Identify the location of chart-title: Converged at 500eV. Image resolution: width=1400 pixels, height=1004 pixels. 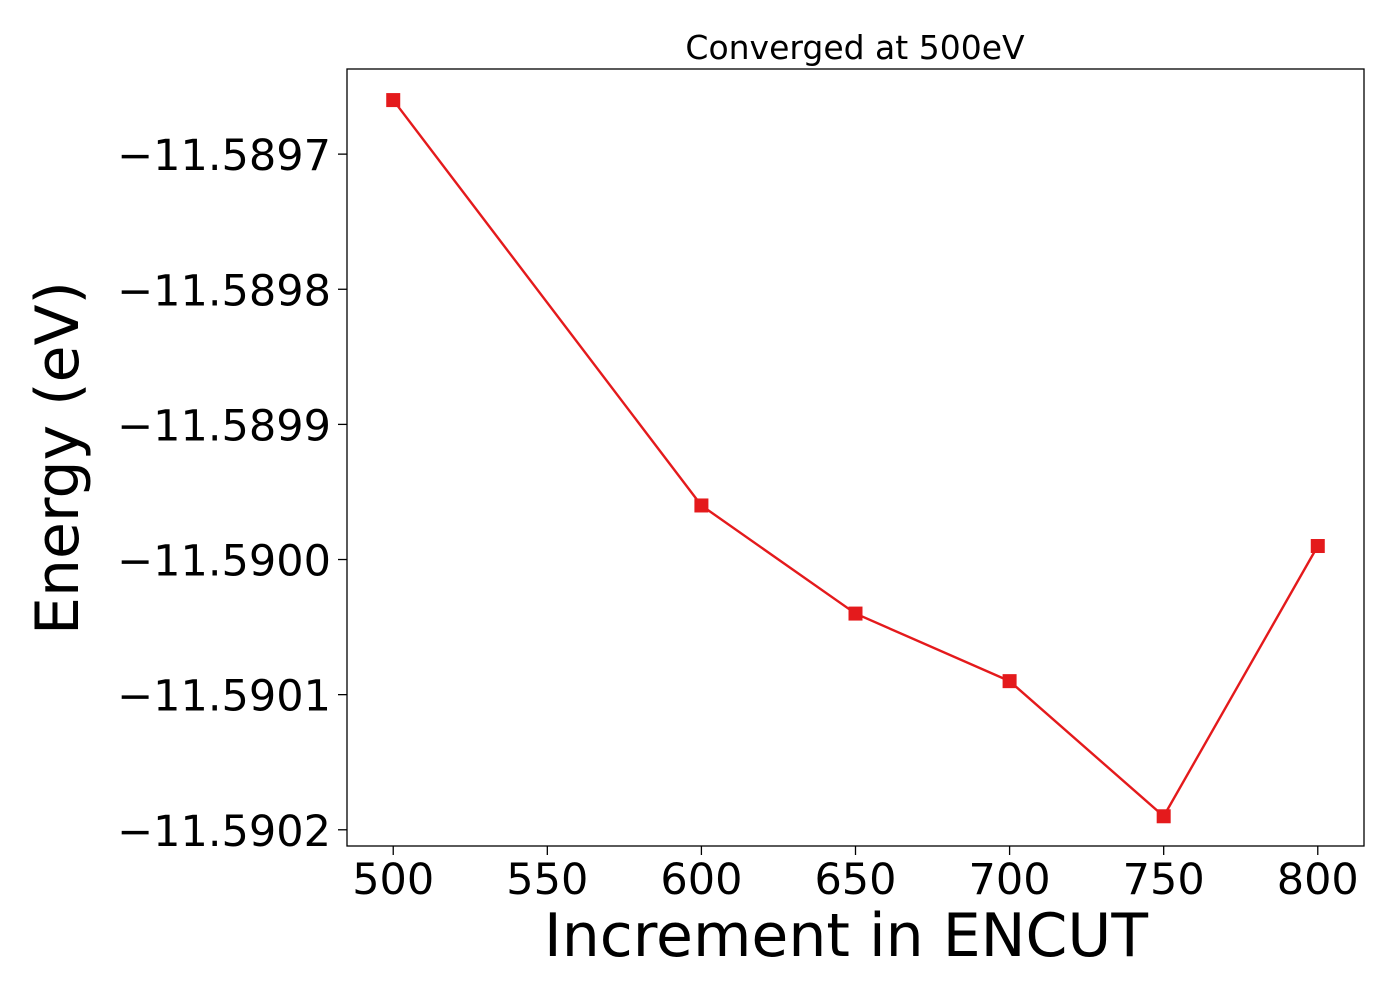
(855, 47).